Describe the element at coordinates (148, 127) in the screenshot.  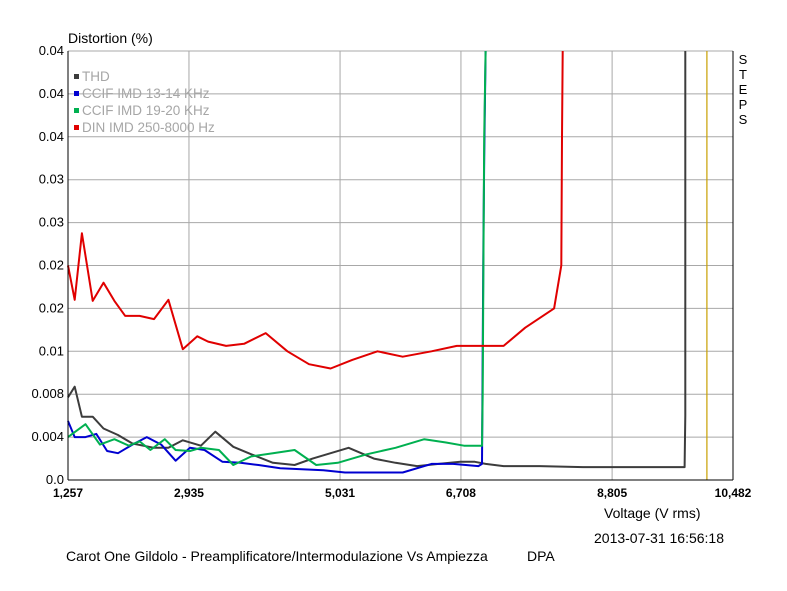
I see `legend-label-din-imd: DIN IMD 250-8000 Hz` at that location.